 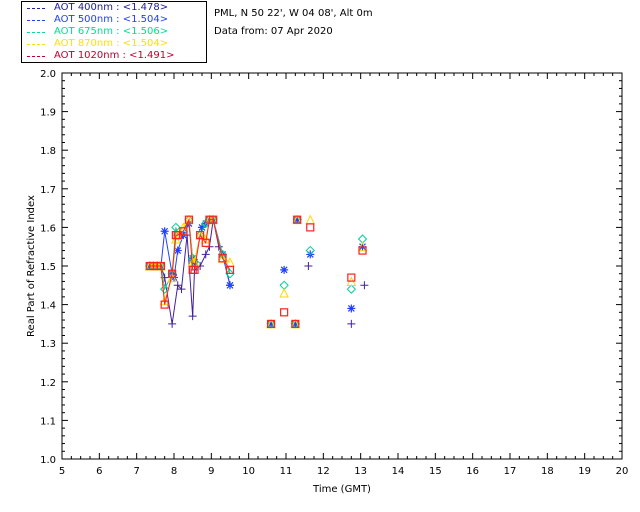 What do you see at coordinates (48, 306) in the screenshot?
I see `y-tick-label: 1.4` at bounding box center [48, 306].